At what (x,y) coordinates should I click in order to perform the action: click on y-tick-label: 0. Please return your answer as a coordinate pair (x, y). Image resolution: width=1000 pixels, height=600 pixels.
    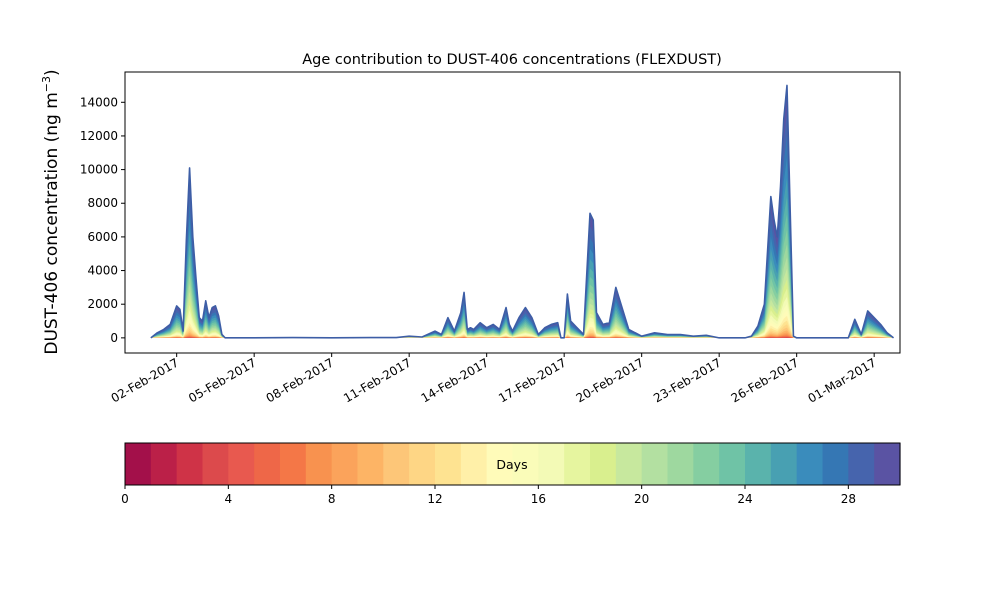
    Looking at the image, I should click on (114, 338).